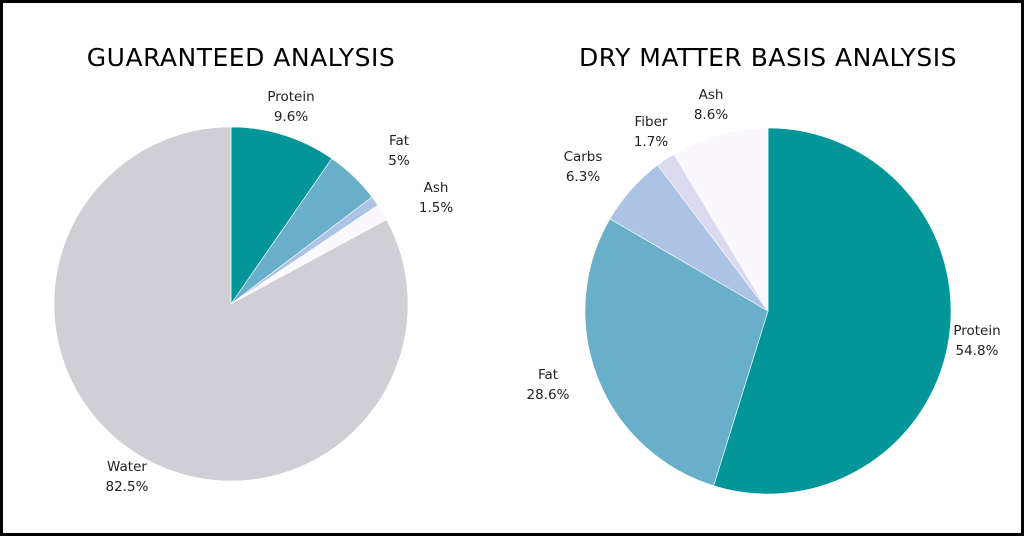 This screenshot has height=536, width=1024. I want to click on pie2-value-ash: 8.6%, so click(711, 115).